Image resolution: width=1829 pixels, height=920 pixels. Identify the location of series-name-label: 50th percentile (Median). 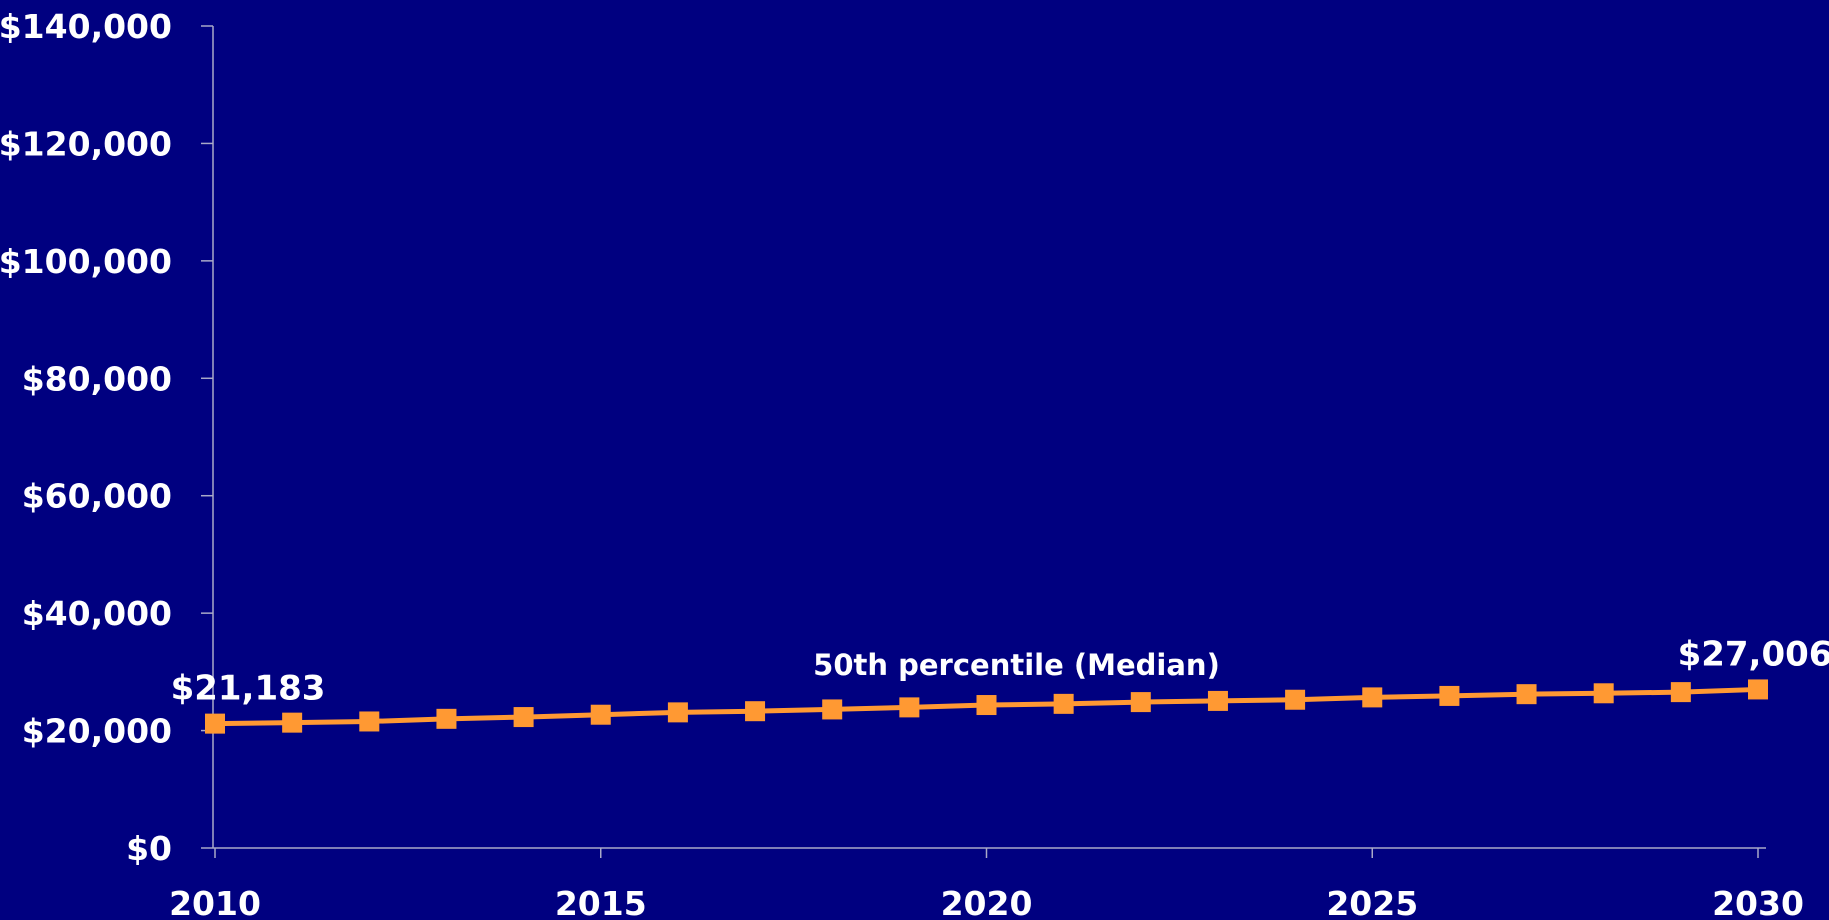
(1016, 665).